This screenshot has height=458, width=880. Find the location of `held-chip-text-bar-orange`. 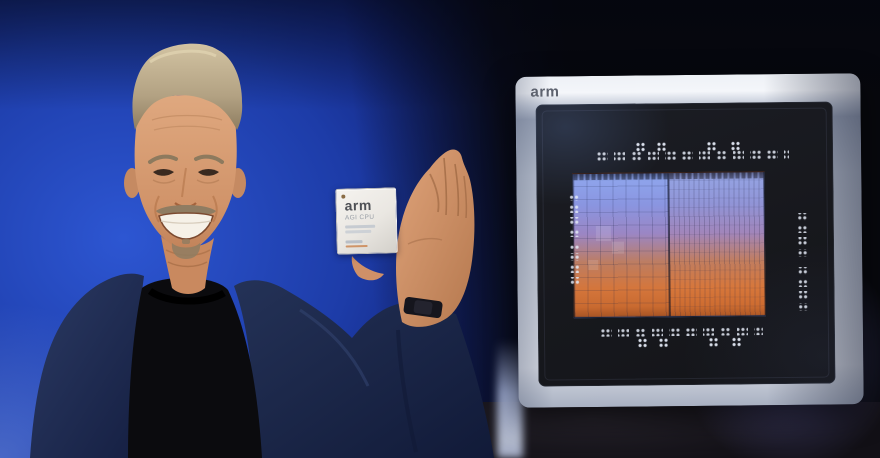

held-chip-text-bar-orange is located at coordinates (356, 246).